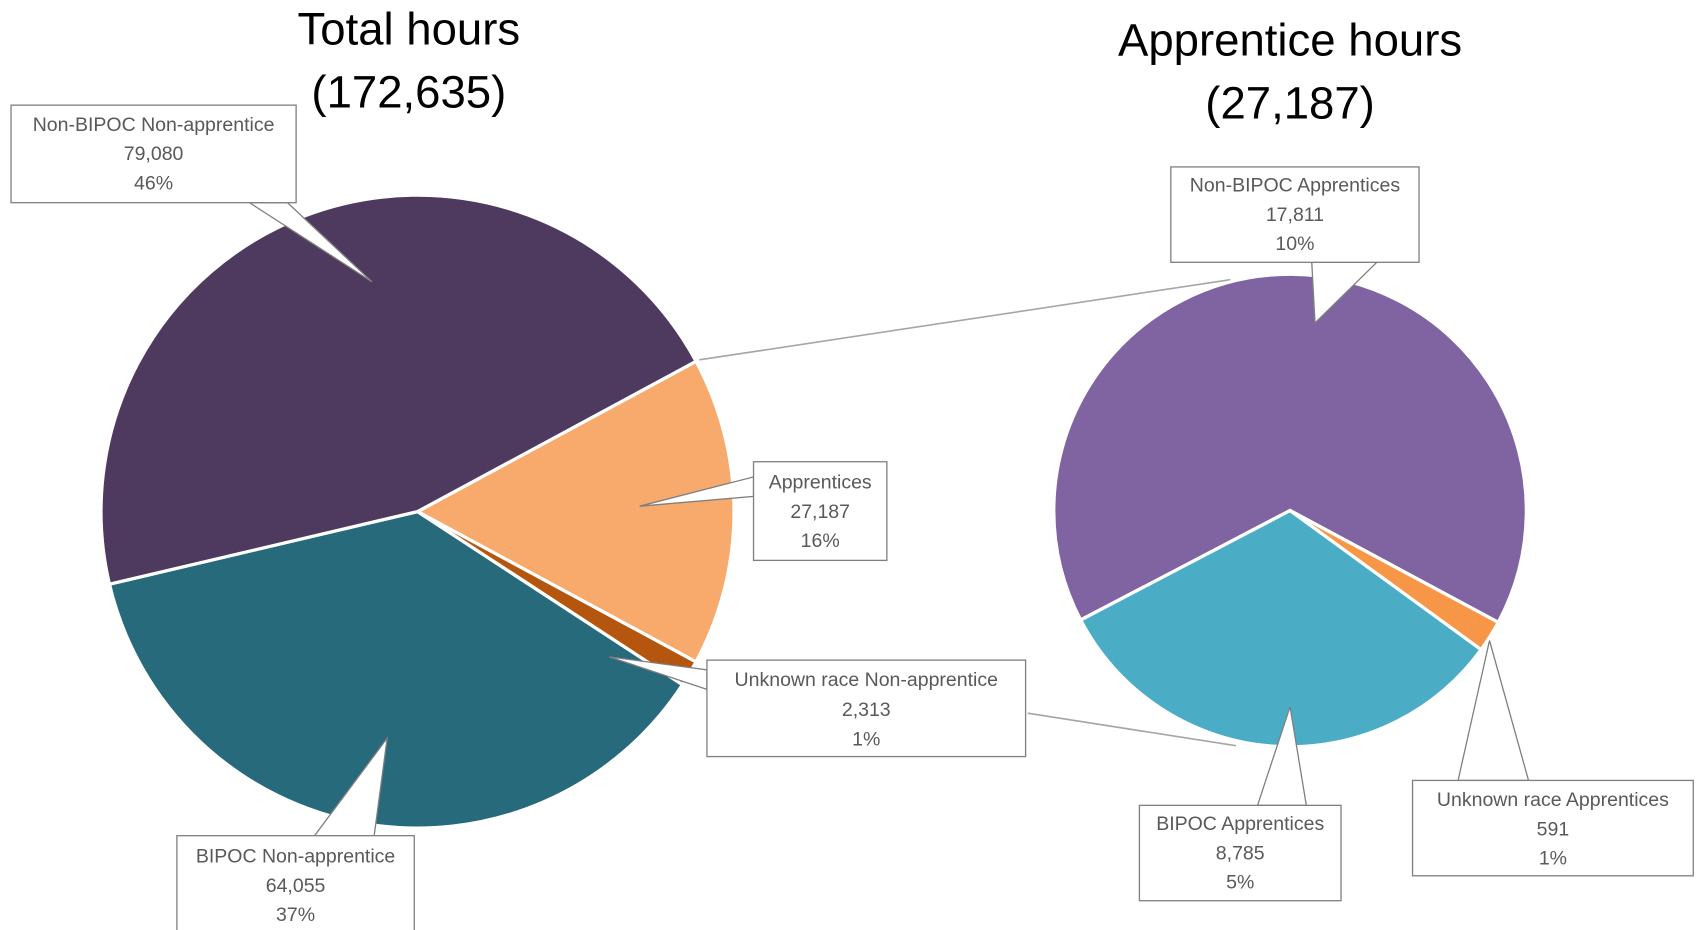  What do you see at coordinates (820, 541) in the screenshot?
I see `label-percent: 16%` at bounding box center [820, 541].